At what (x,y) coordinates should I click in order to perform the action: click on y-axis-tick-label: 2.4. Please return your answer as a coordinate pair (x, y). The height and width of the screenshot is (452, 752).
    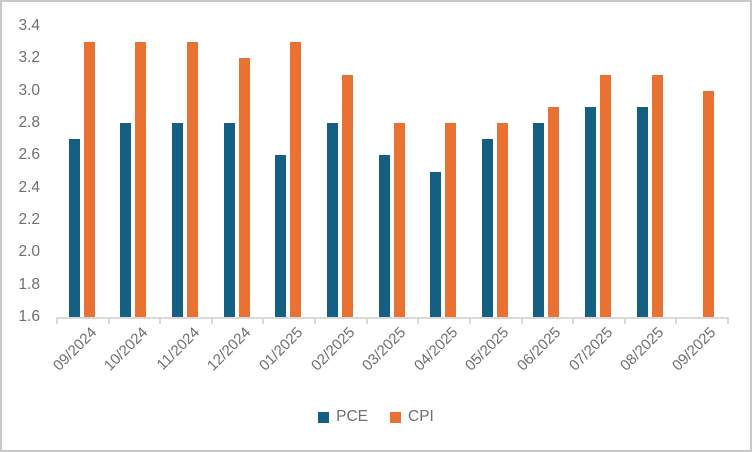
    Looking at the image, I should click on (29, 187).